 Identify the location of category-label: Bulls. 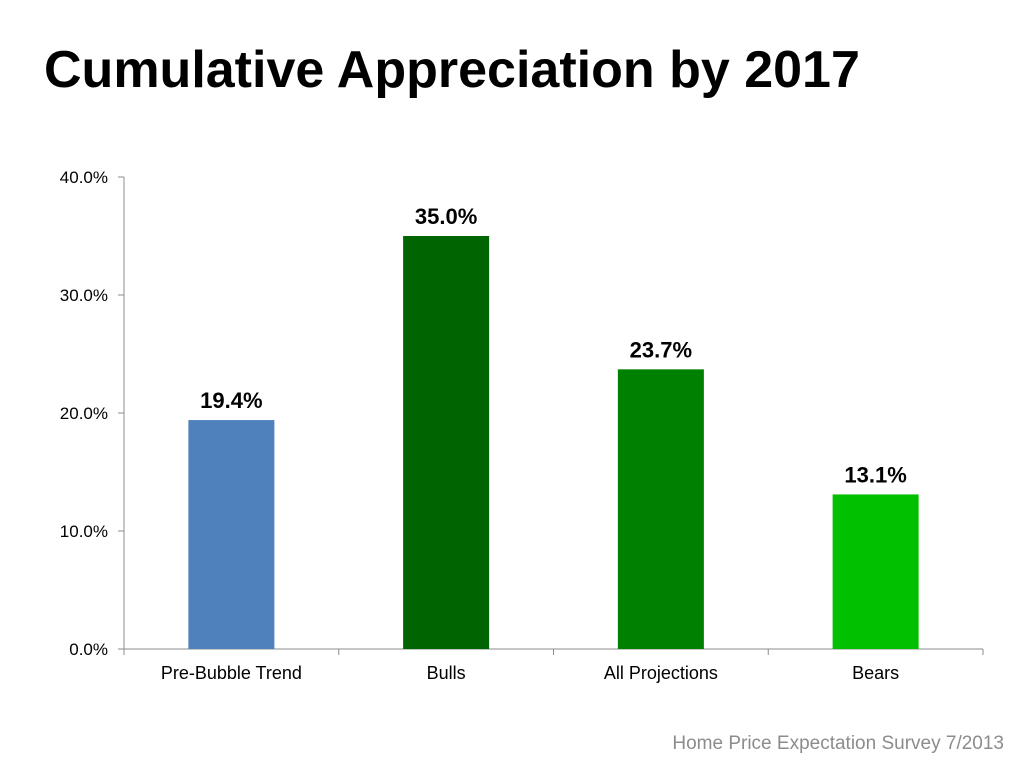
(446, 673).